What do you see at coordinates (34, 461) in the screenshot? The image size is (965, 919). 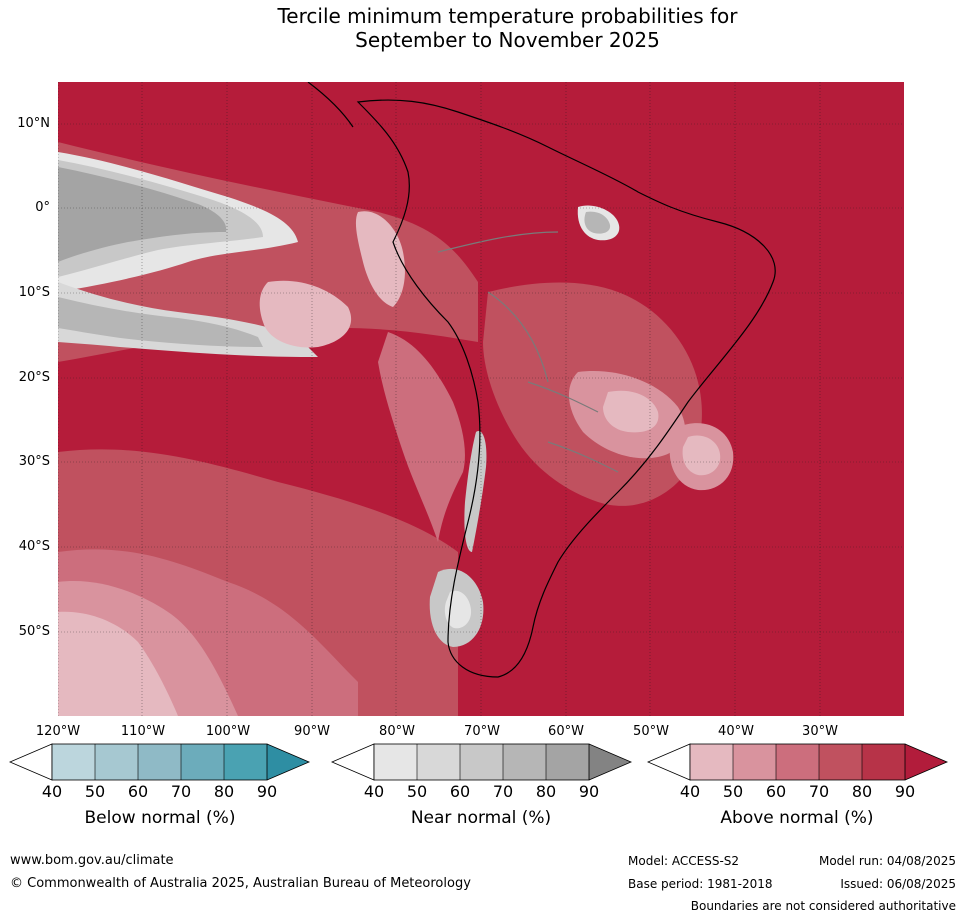 I see `lat-label-30s: 30°S` at bounding box center [34, 461].